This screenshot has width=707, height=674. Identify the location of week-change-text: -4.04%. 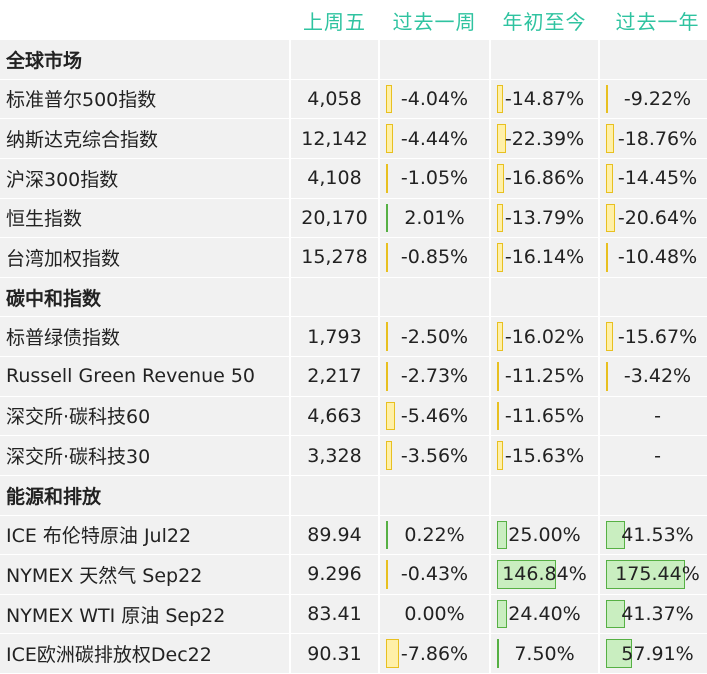
(434, 98).